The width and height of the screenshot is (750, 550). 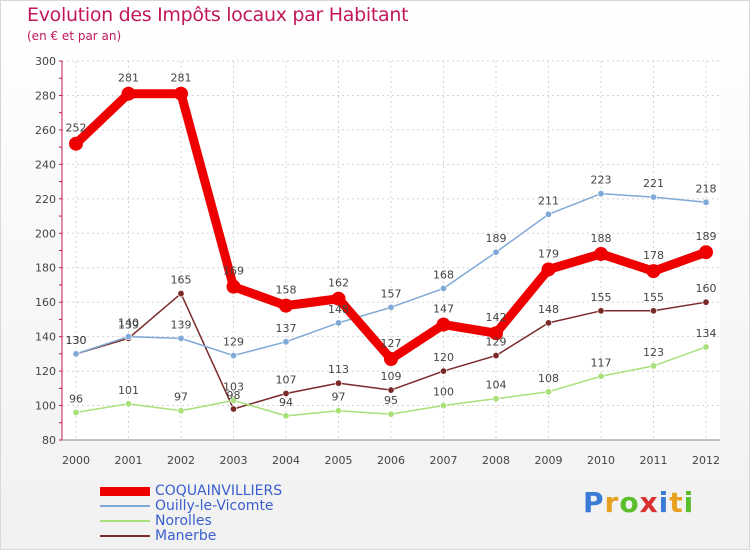 I want to click on data-label: 147, so click(x=443, y=309).